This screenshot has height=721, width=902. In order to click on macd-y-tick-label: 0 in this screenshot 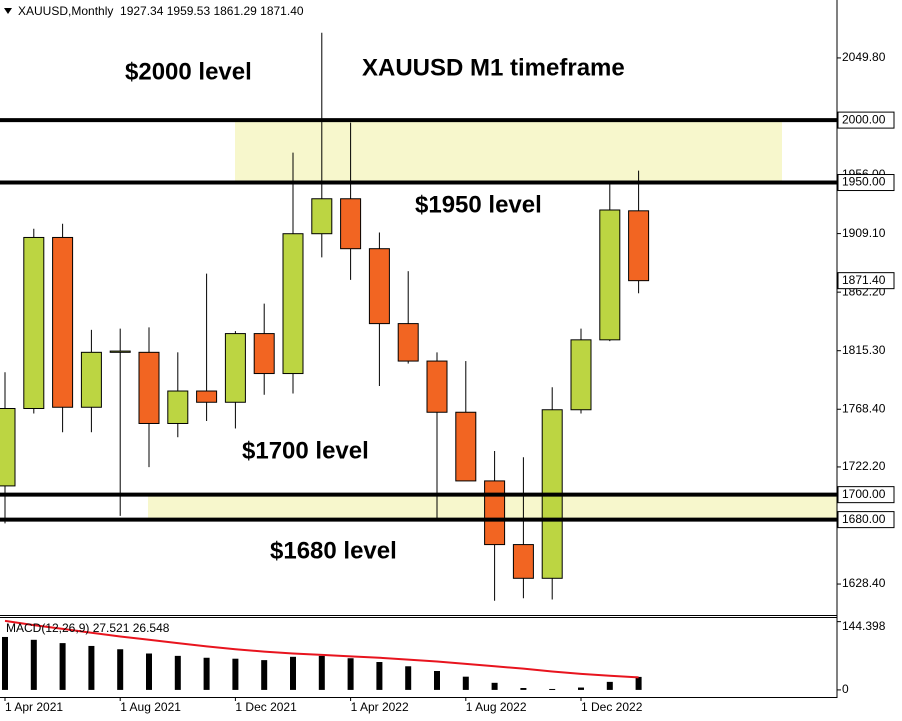, I will do `click(845, 689)`.